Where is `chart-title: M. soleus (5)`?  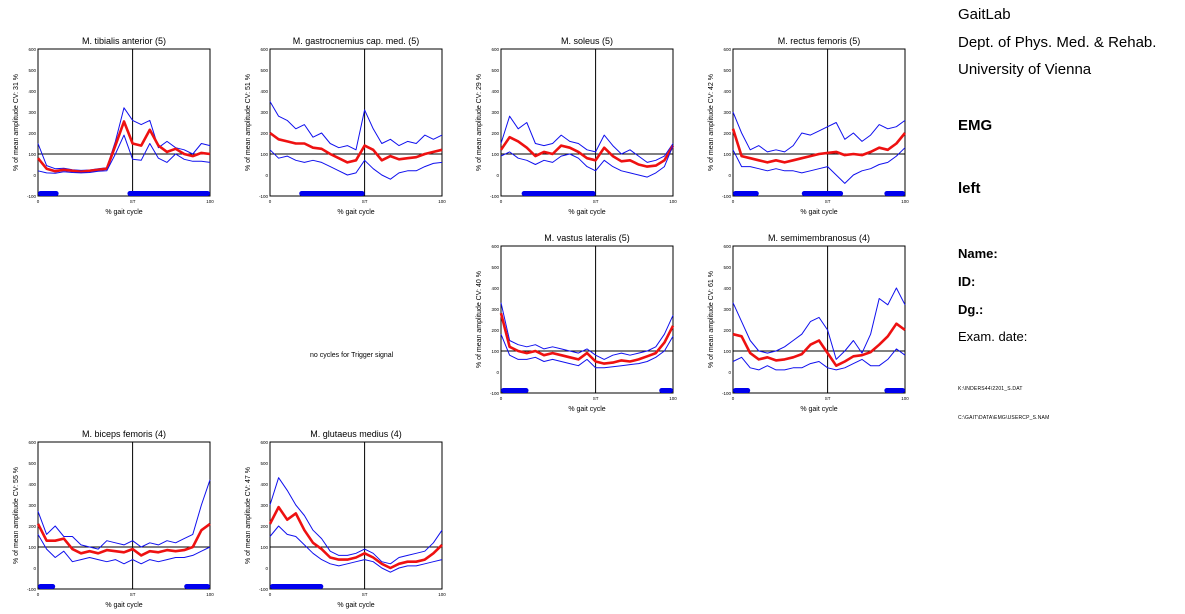 chart-title: M. soleus (5) is located at coordinates (587, 41).